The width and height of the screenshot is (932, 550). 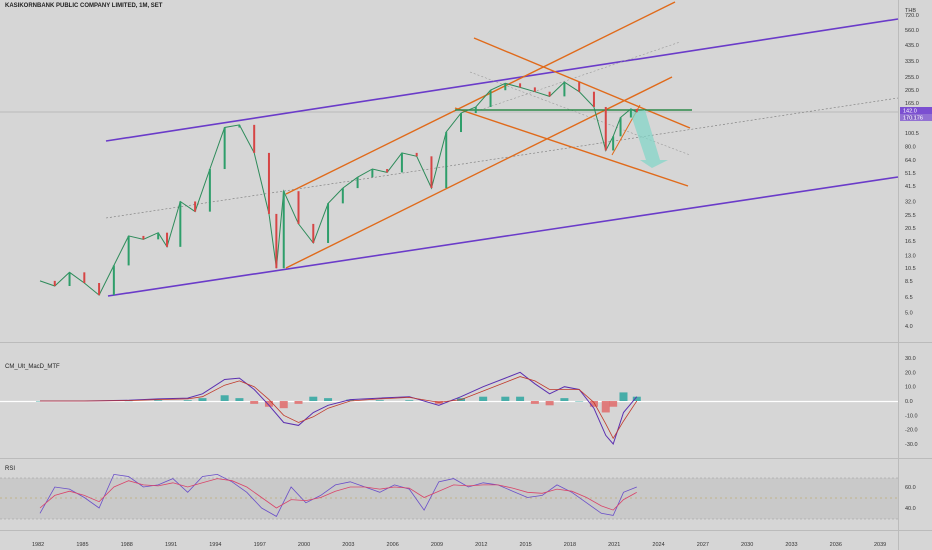 I want to click on macd-tick-label: -20.0, so click(x=911, y=431).